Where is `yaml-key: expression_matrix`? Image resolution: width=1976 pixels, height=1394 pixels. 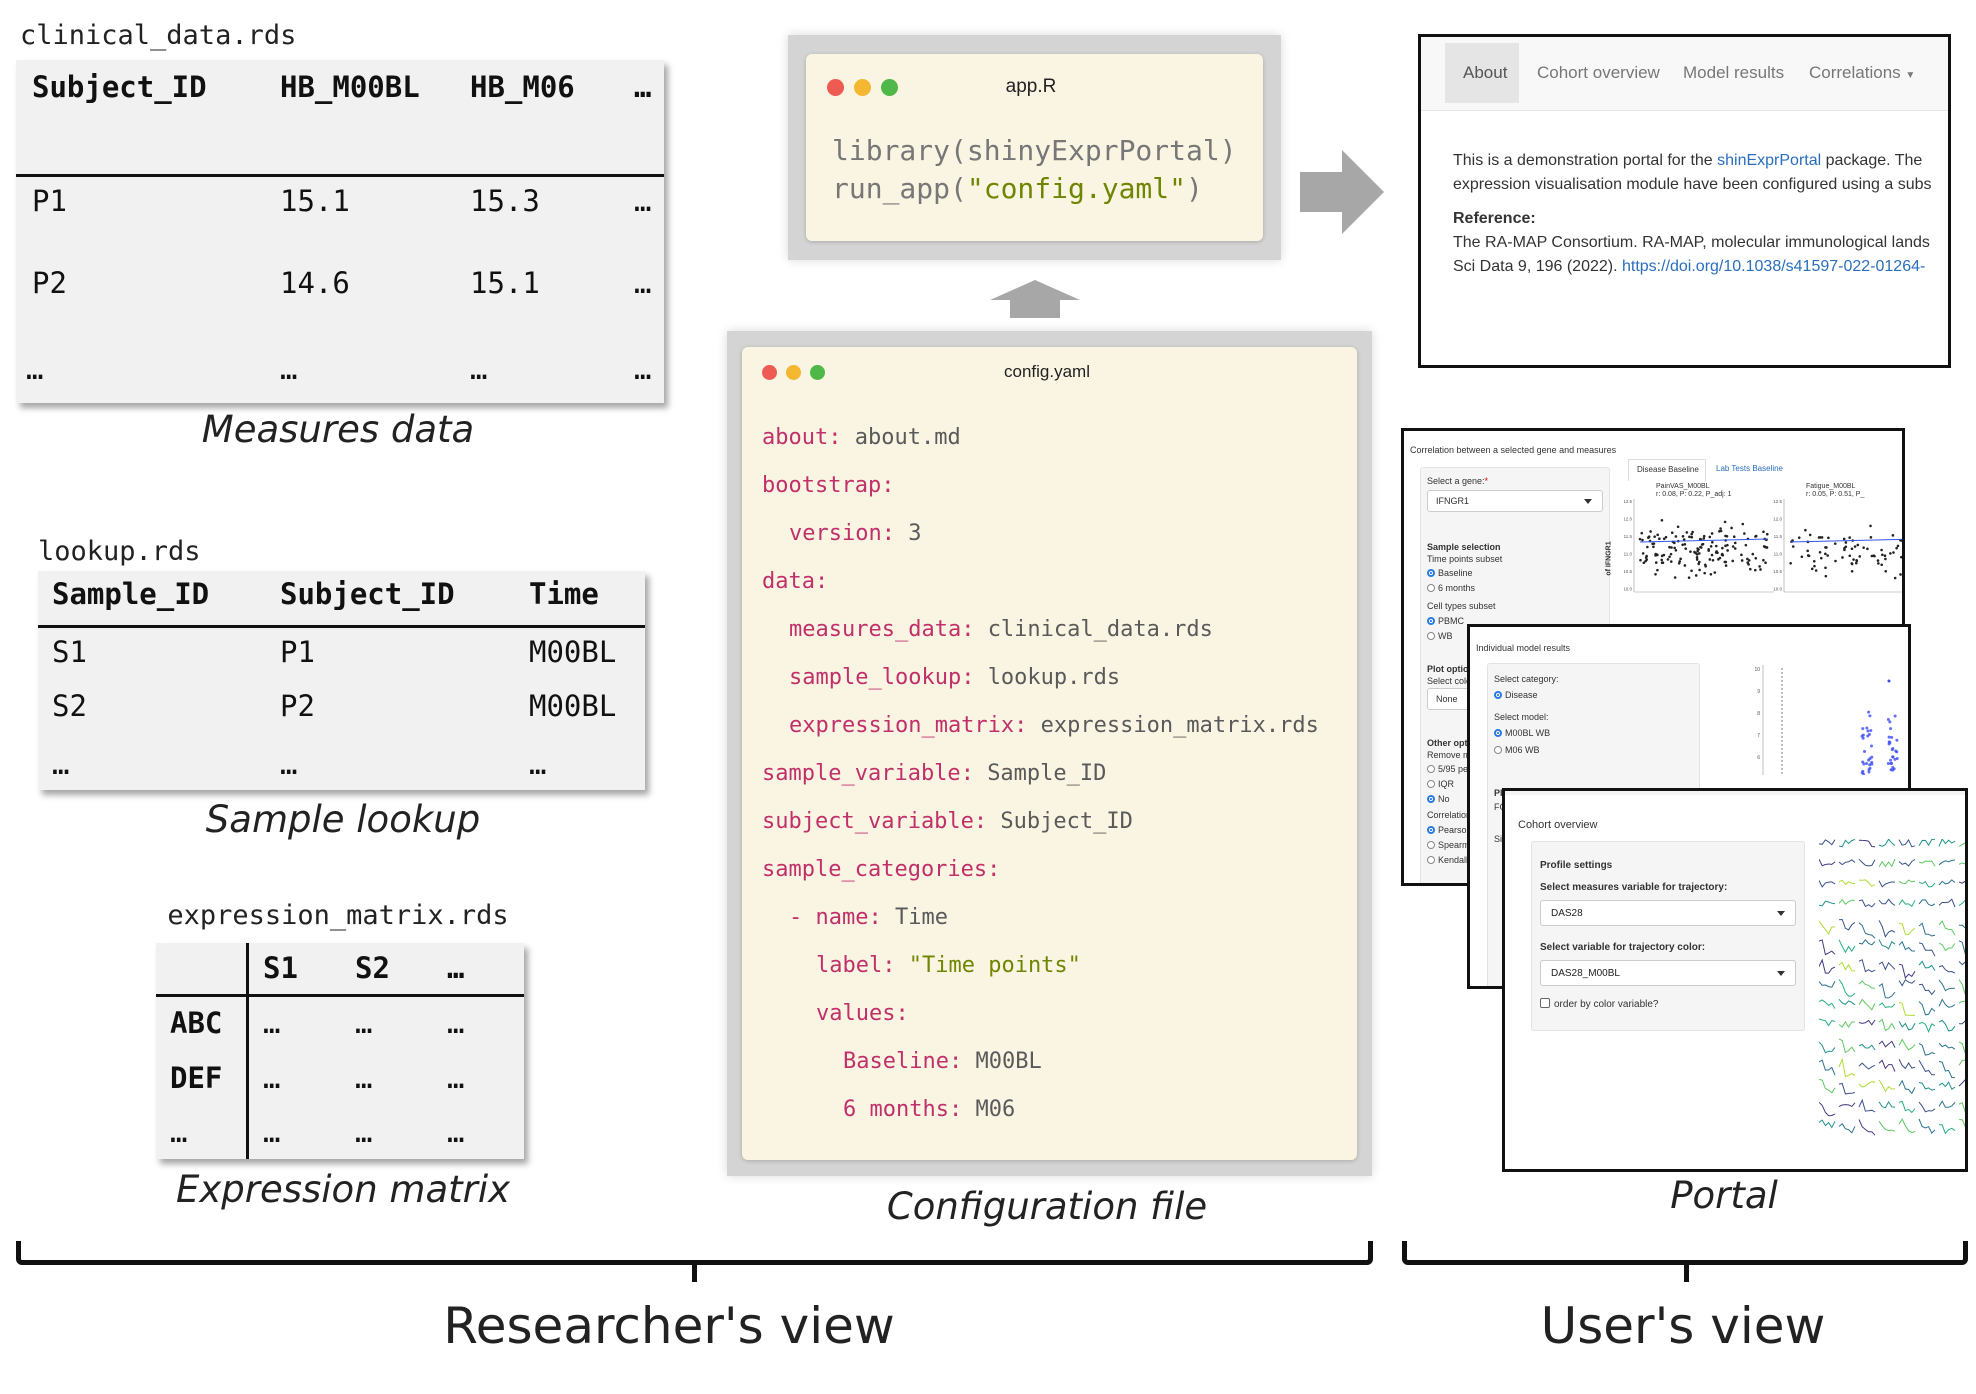
yaml-key: expression_matrix is located at coordinates (902, 725).